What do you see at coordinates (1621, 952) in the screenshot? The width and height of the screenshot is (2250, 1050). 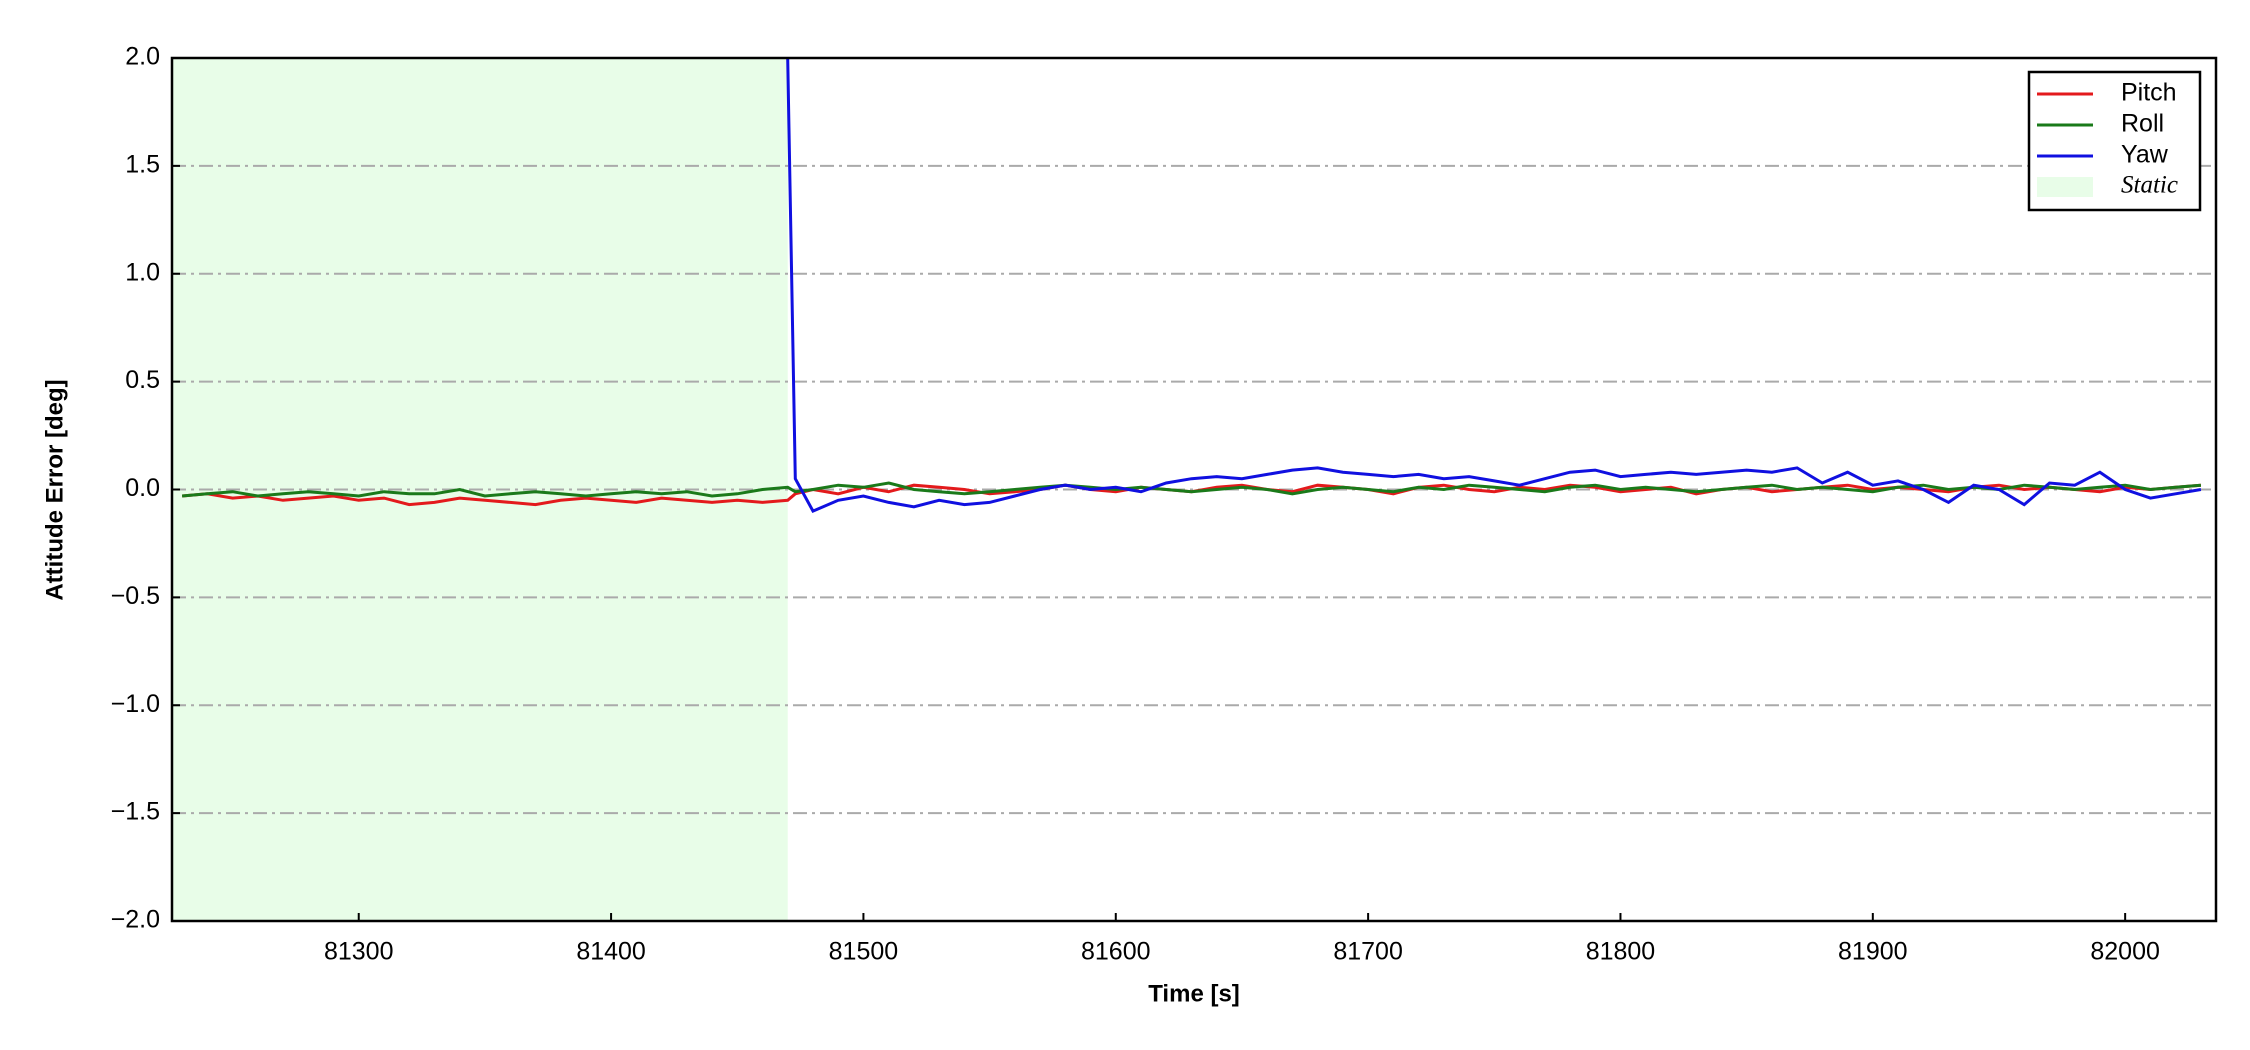 I see `x-tick-label: 81800` at bounding box center [1621, 952].